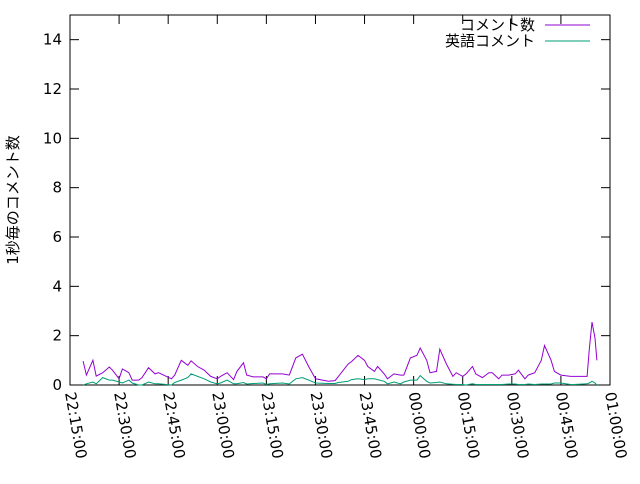 Image resolution: width=640 pixels, height=484 pixels. What do you see at coordinates (52, 40) in the screenshot?
I see `y-tick-label: 14` at bounding box center [52, 40].